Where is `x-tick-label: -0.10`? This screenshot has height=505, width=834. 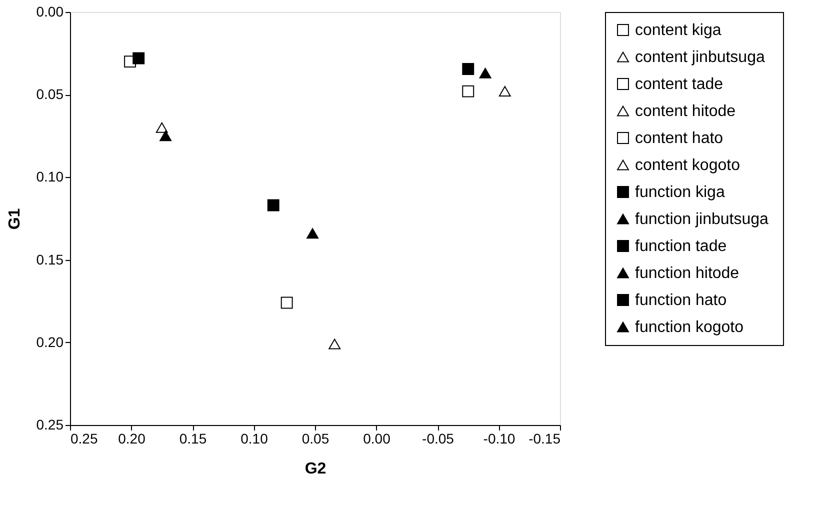
x-tick-label: -0.10 is located at coordinates (499, 438).